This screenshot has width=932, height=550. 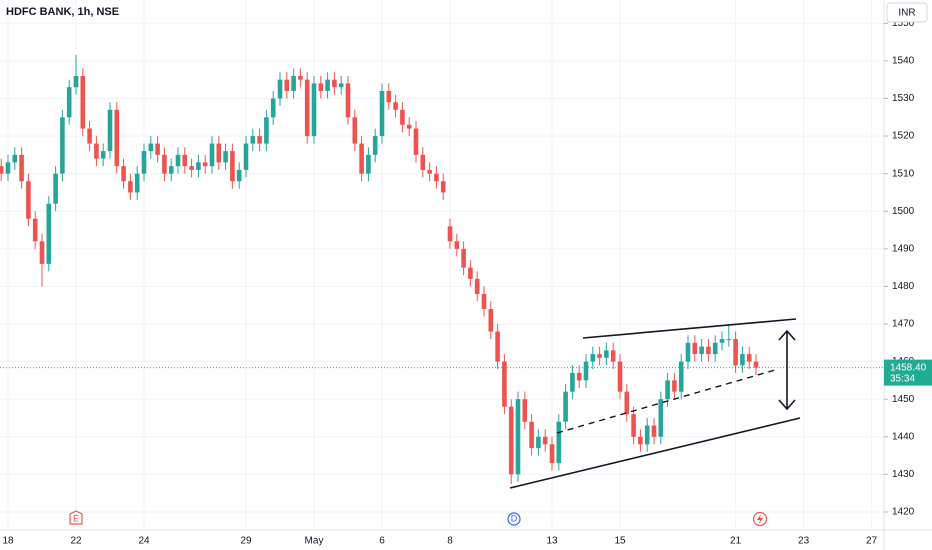 What do you see at coordinates (903, 324) in the screenshot?
I see `y-tick-label: 1470` at bounding box center [903, 324].